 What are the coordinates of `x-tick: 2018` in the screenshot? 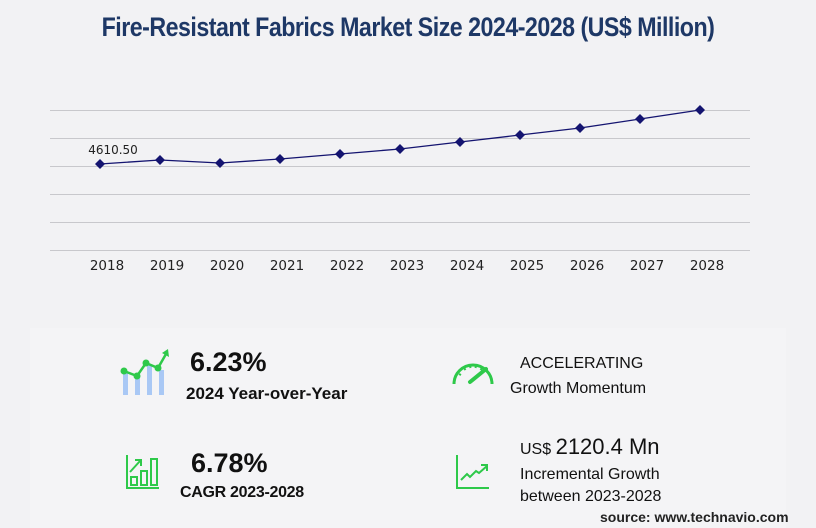 It's located at (107, 266).